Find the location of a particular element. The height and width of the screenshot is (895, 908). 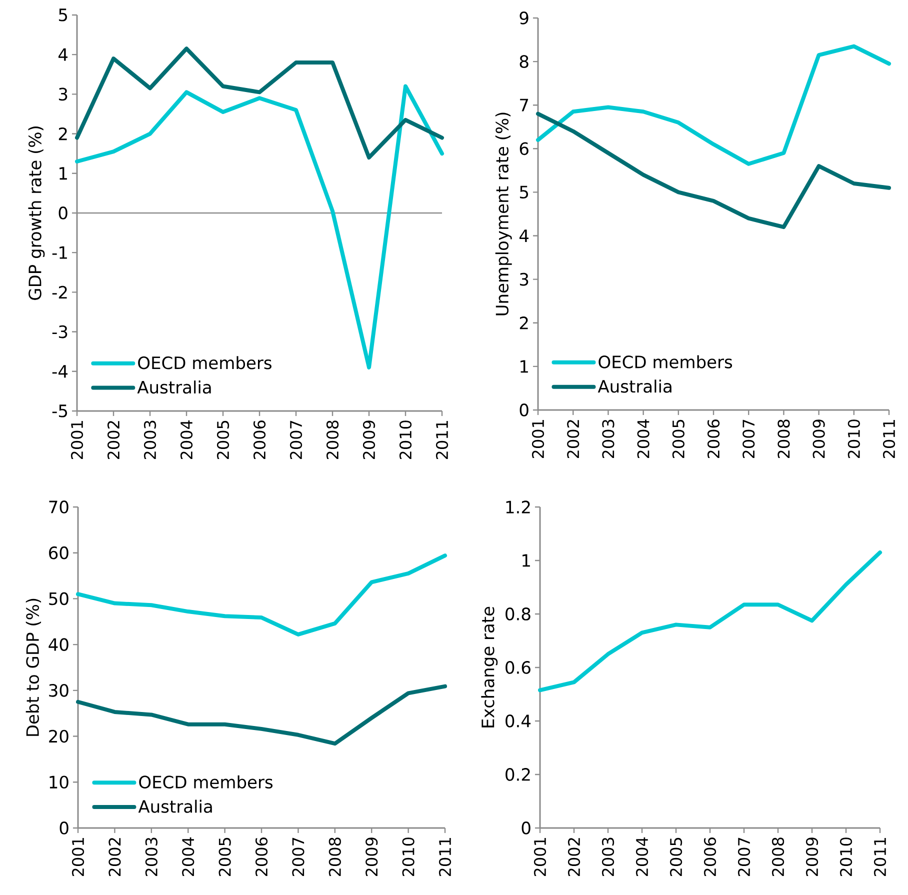

y-tick-label: 0.4 is located at coordinates (518, 721).